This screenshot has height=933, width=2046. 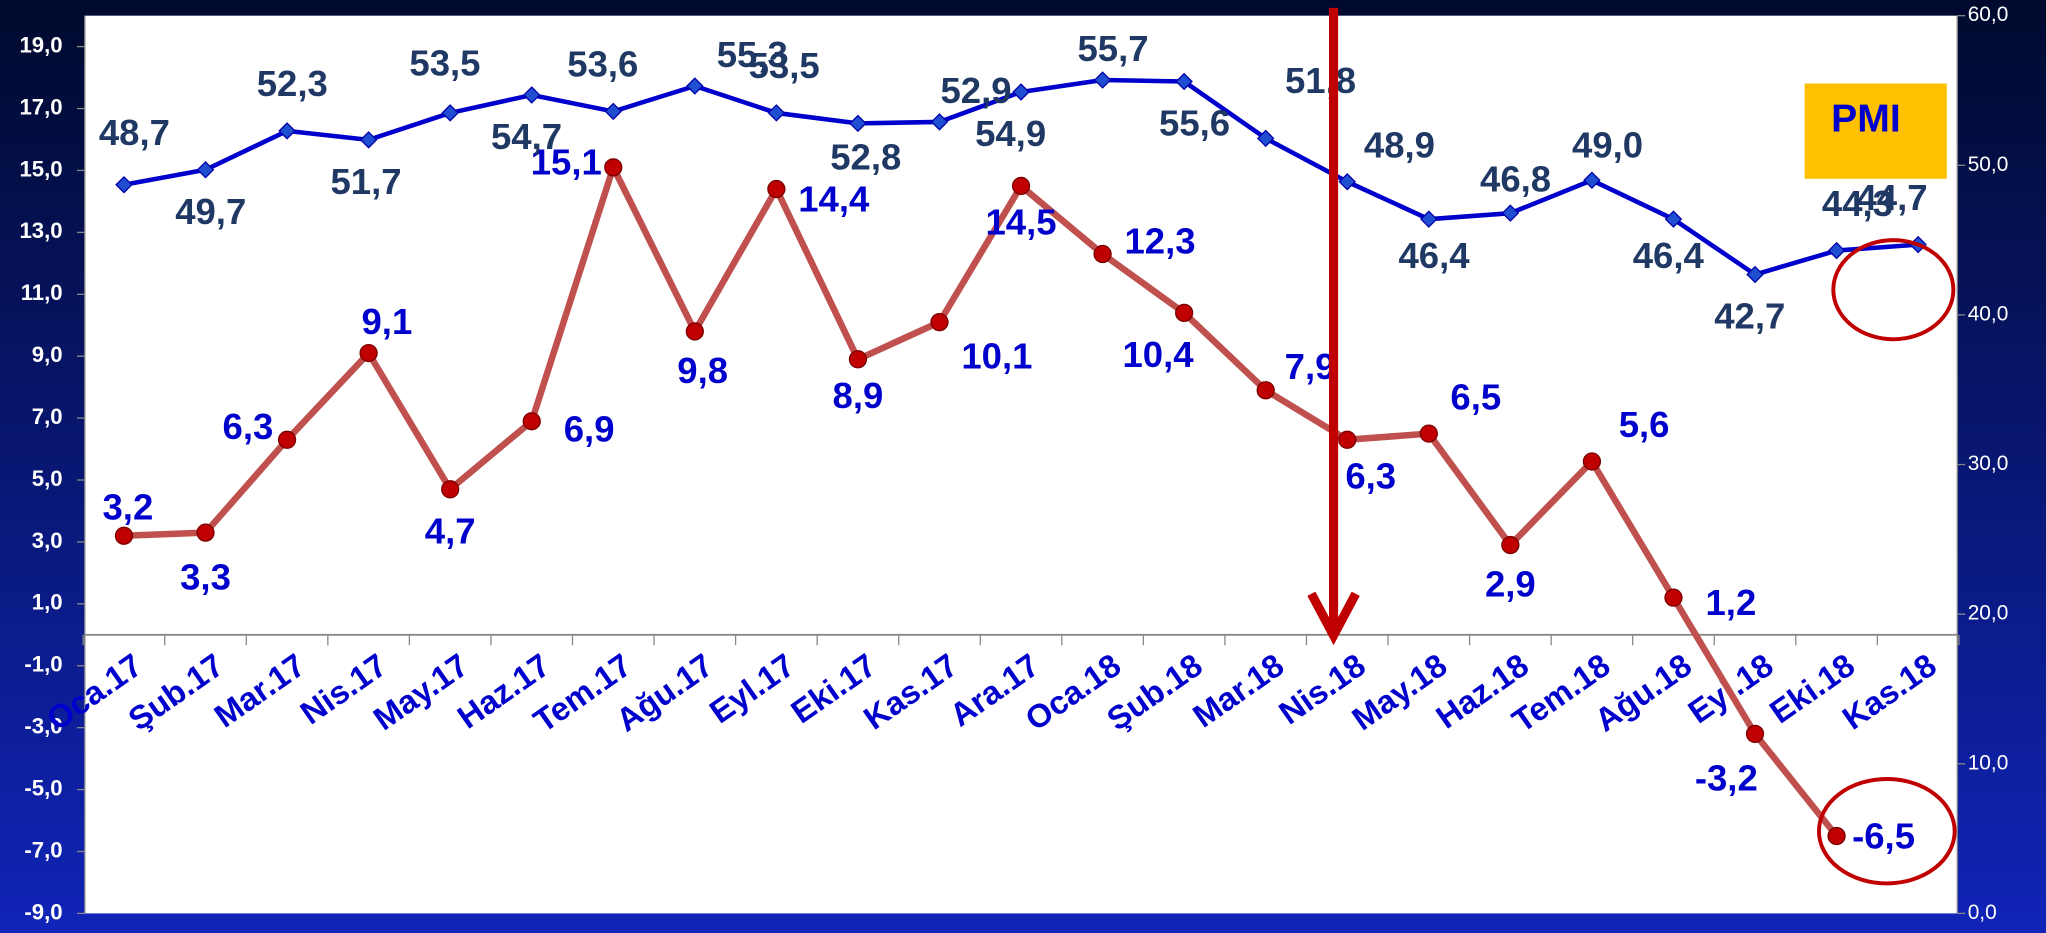 I want to click on data-label: 10,1, so click(x=996, y=355).